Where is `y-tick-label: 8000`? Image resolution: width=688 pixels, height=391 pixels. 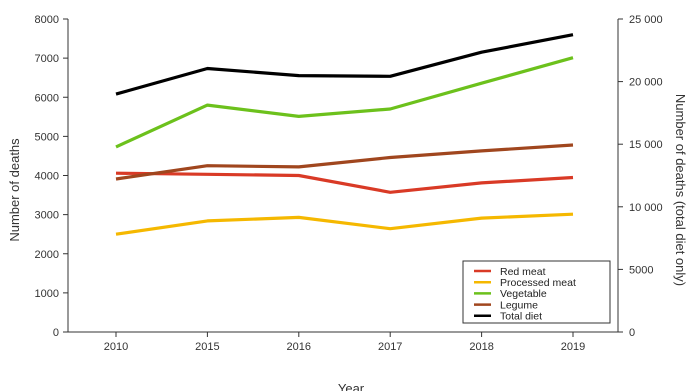
y-tick-label: 8000 is located at coordinates (47, 20).